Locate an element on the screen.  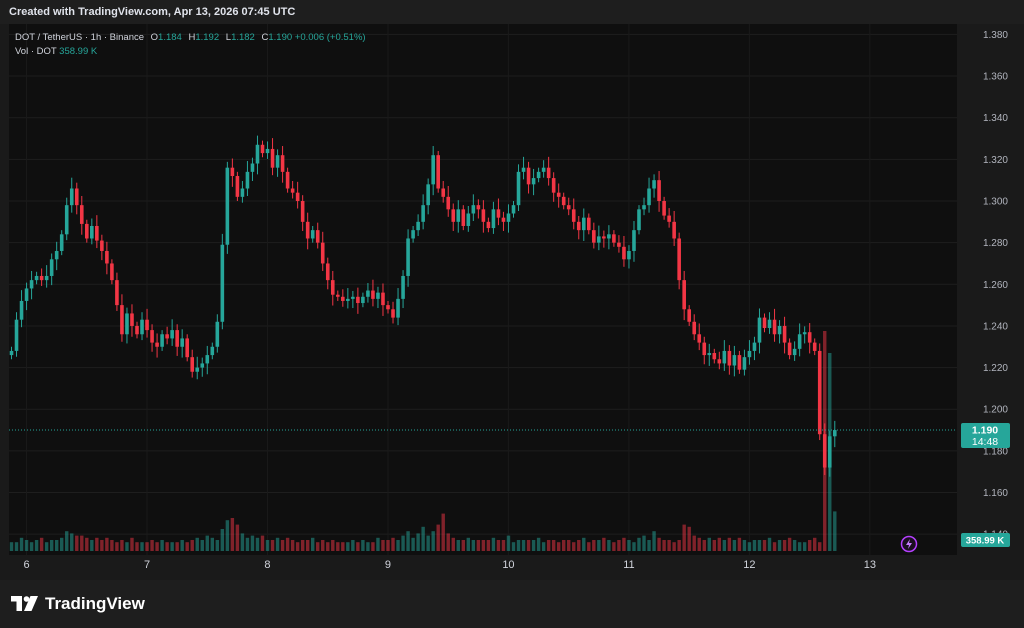
close-value: 1.190 is located at coordinates (280, 37).